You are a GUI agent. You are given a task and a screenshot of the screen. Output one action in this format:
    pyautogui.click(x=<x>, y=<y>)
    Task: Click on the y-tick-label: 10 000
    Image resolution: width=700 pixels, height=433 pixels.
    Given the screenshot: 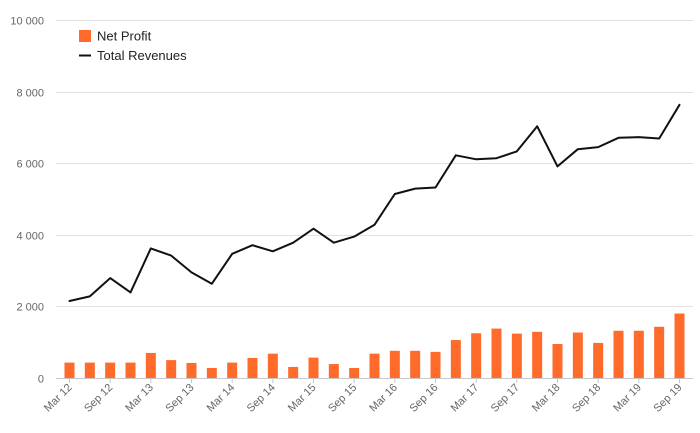 What is the action you would take?
    pyautogui.click(x=27, y=22)
    